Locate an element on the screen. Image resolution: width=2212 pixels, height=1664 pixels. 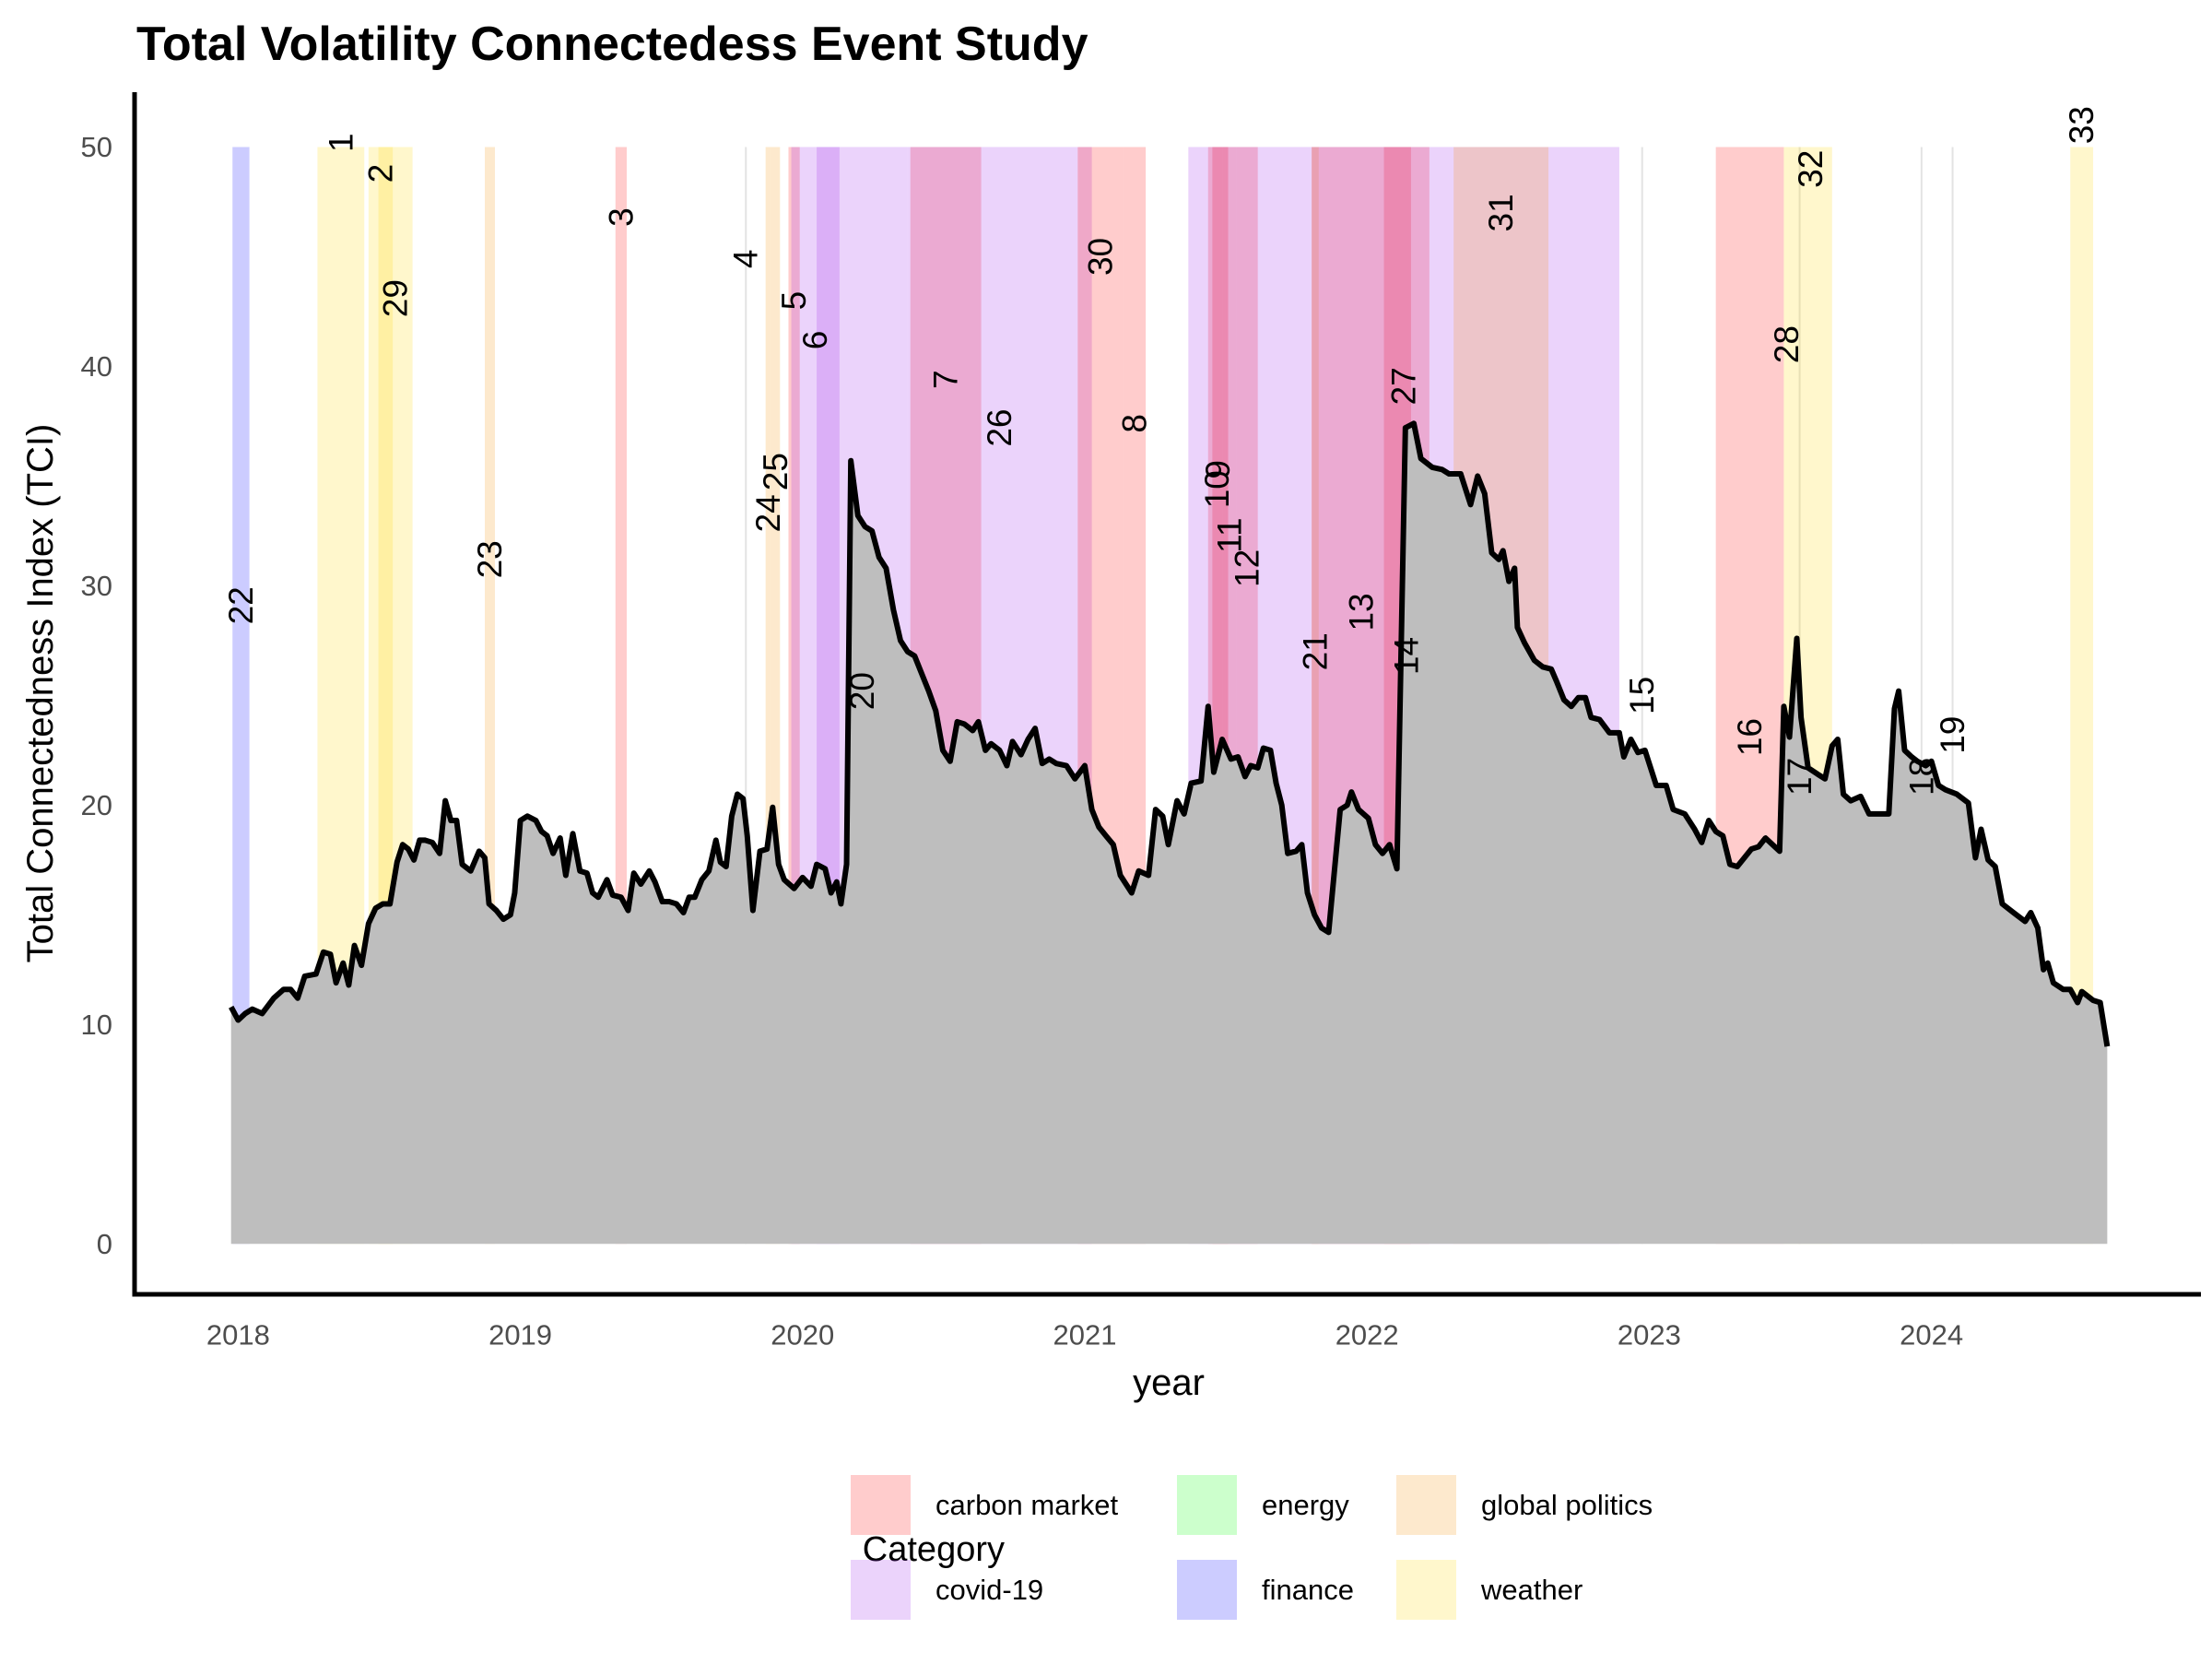
event-label: 7 is located at coordinates (946, 379).